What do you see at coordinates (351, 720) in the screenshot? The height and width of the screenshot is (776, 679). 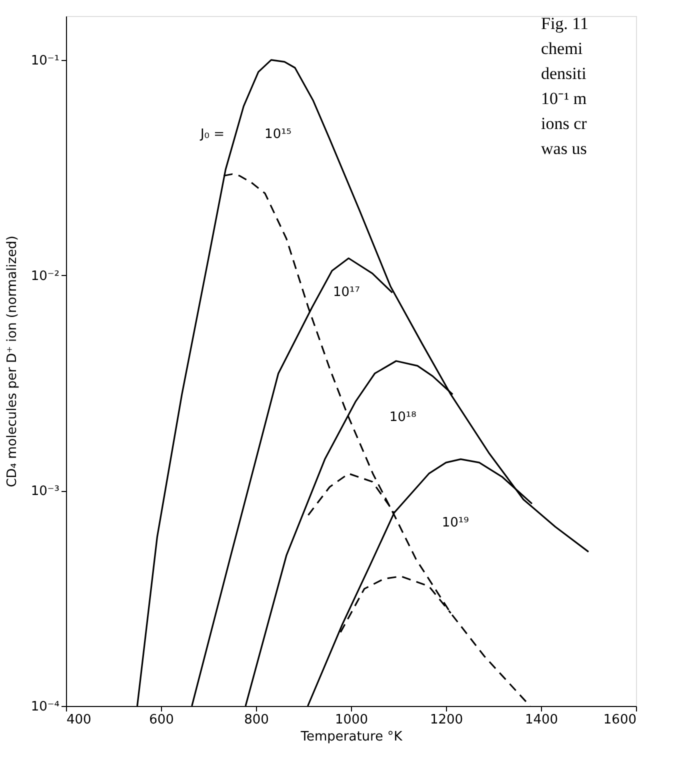 I see `x-tick-label: 1000` at bounding box center [351, 720].